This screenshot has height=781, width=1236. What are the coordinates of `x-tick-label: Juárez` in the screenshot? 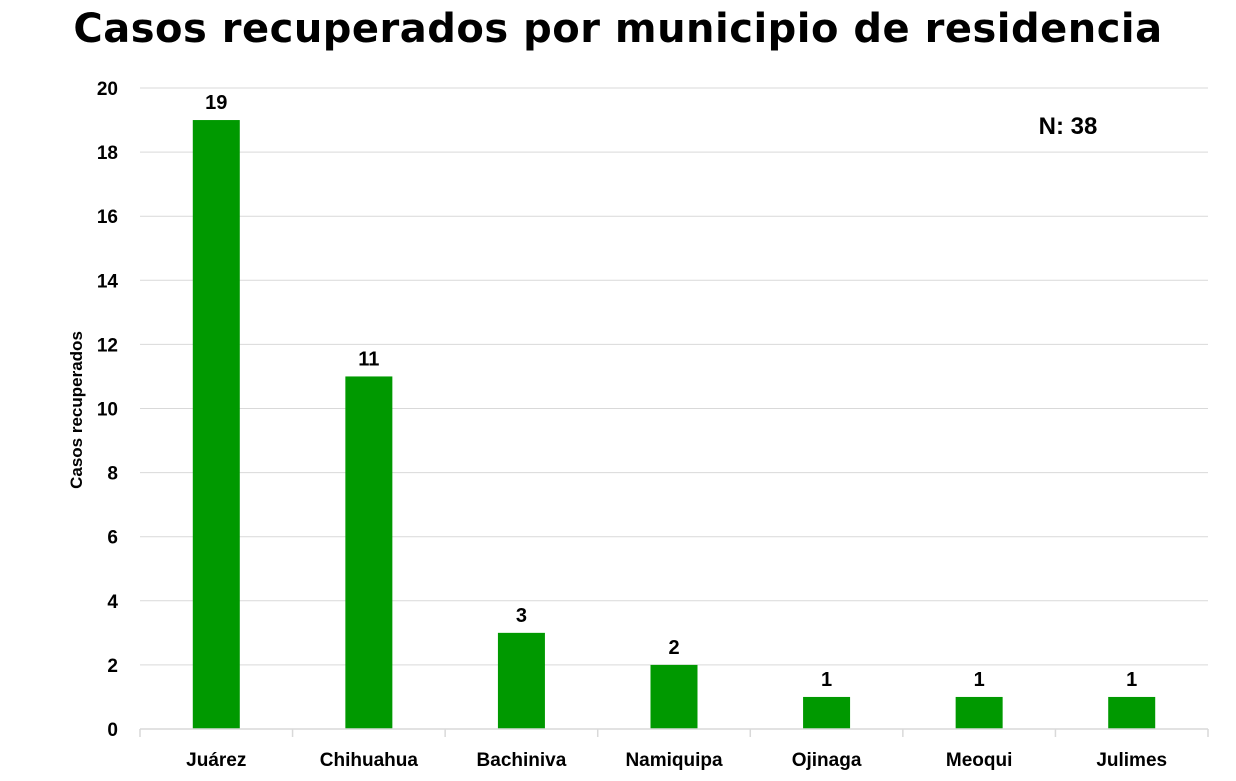 It's located at (216, 760).